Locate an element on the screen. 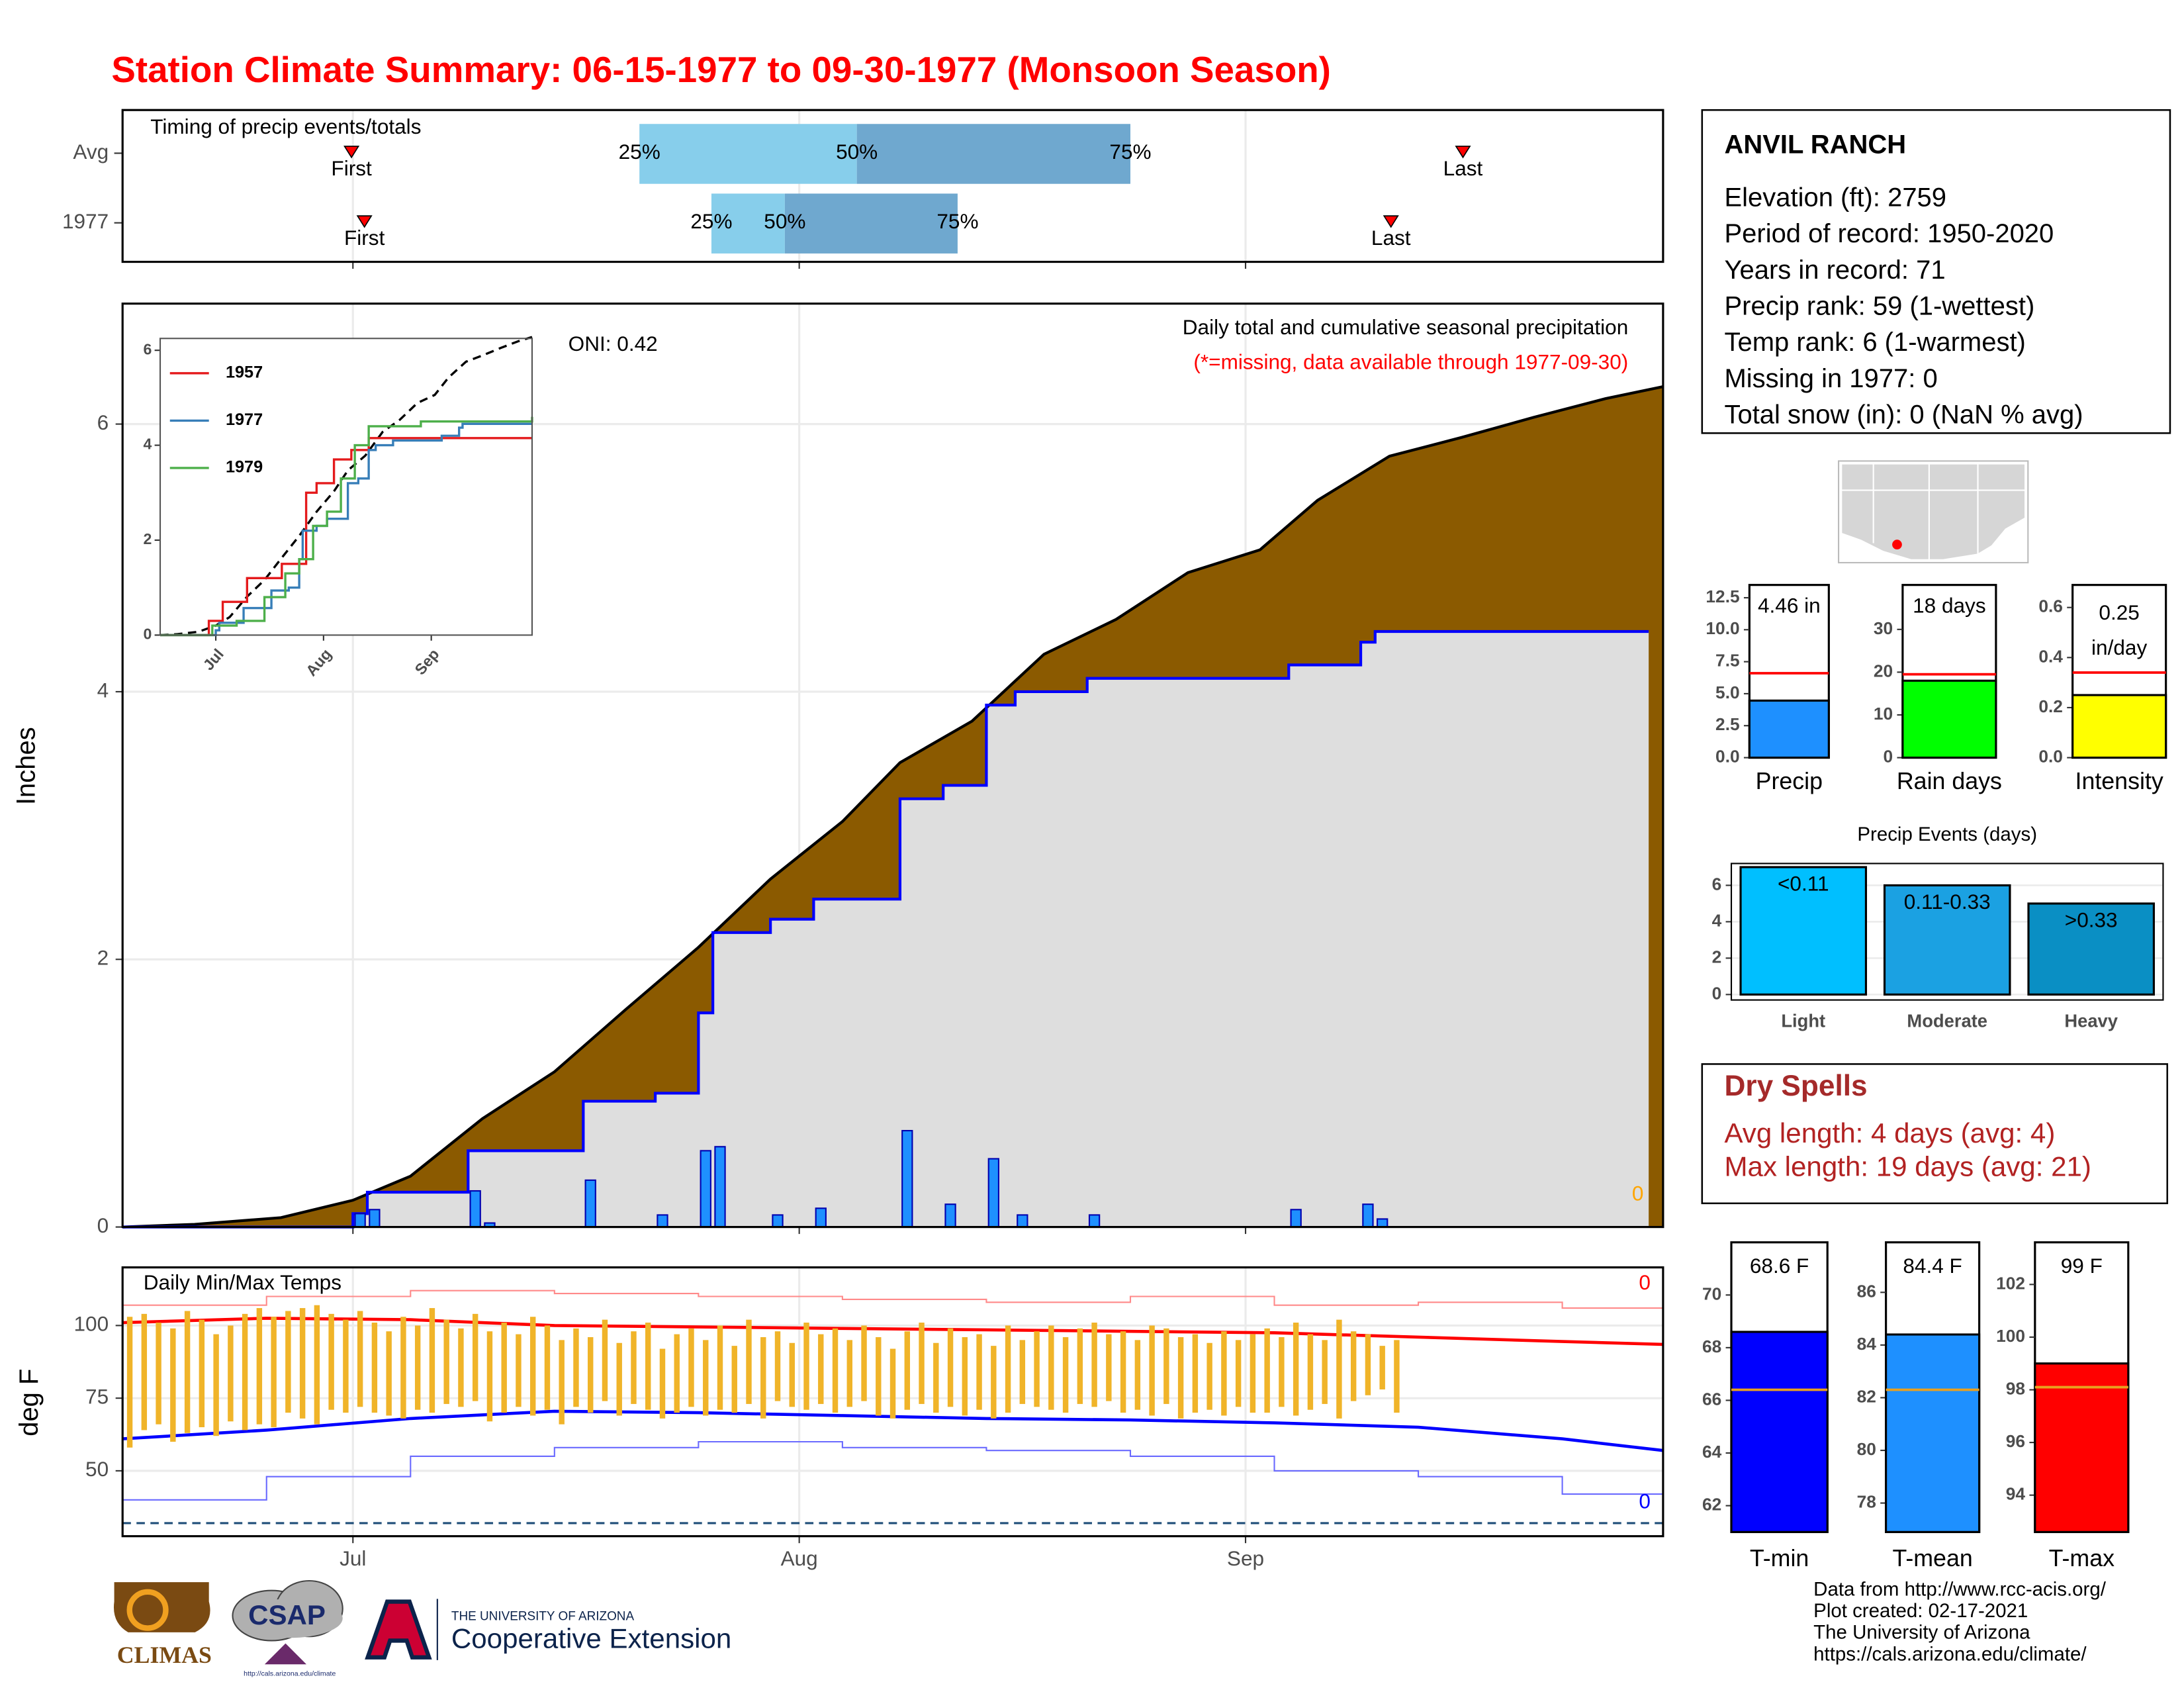 This screenshot has height=1688, width=2184. range-label: 0.11-0.33 is located at coordinates (1948, 902).